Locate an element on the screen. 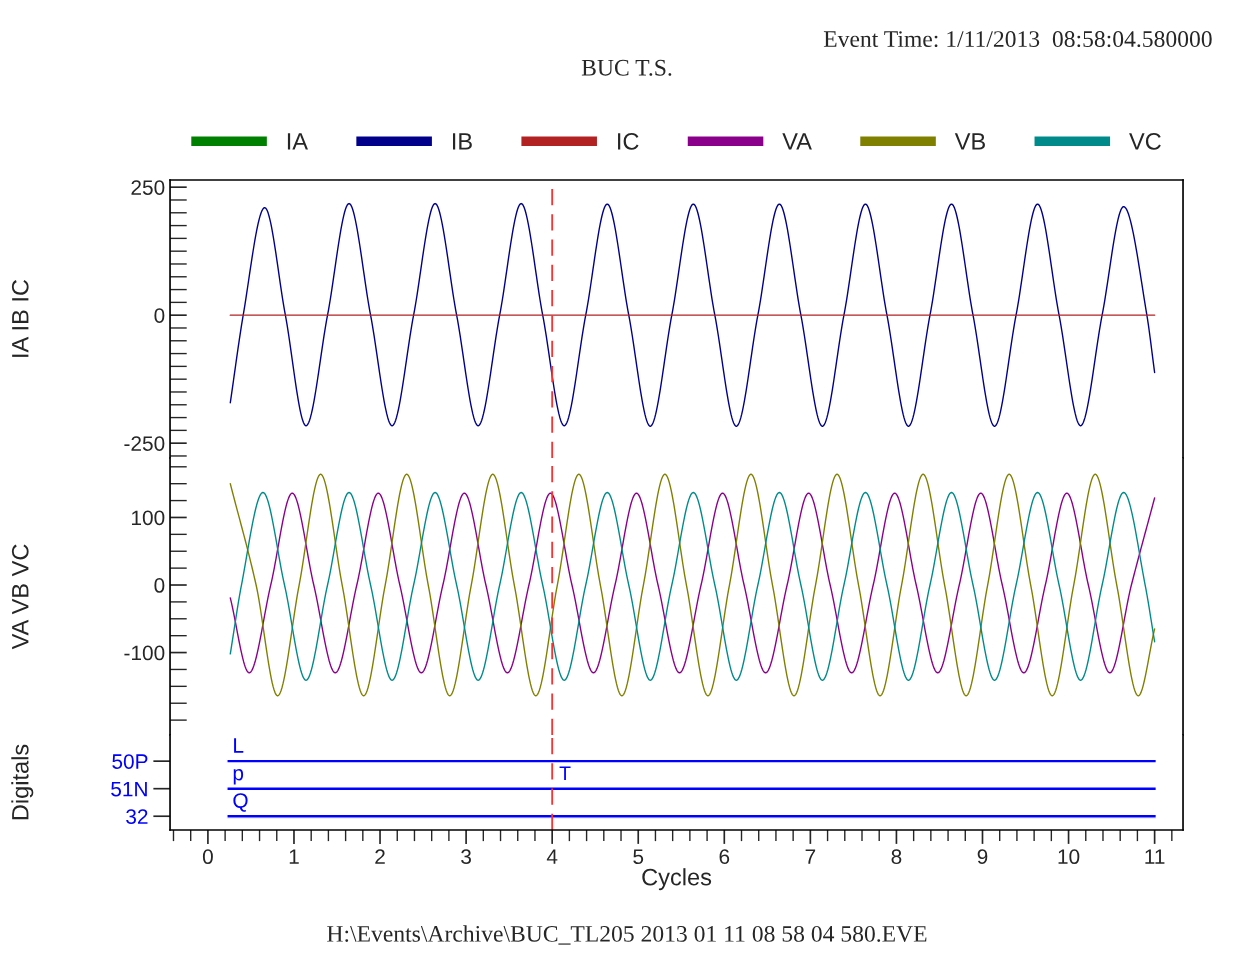 This screenshot has width=1254, height=956. x-tick-label: 7 is located at coordinates (810, 856).